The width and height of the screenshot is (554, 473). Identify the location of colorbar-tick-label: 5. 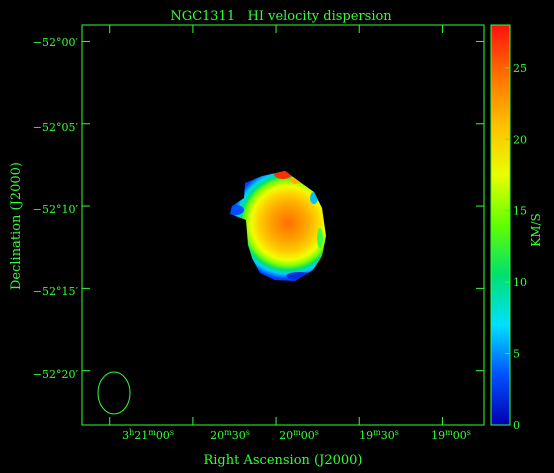
(516, 354).